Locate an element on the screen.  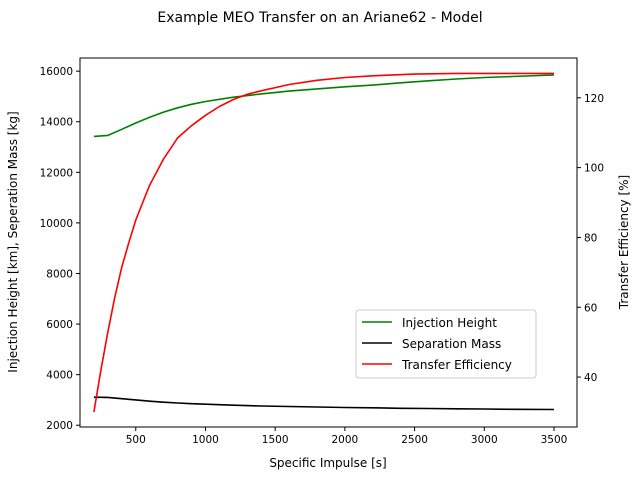
y-right-tick-label: 120 is located at coordinates (594, 99).